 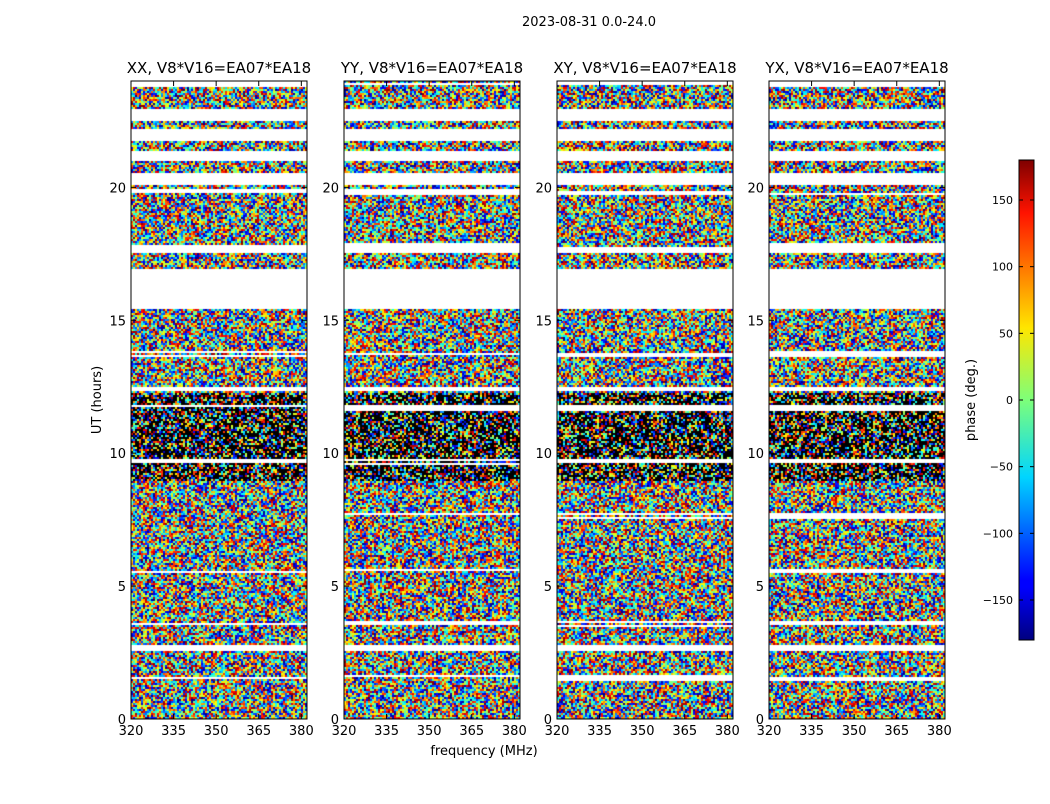 I want to click on colorbar-tick-label: 0, so click(x=1009, y=400).